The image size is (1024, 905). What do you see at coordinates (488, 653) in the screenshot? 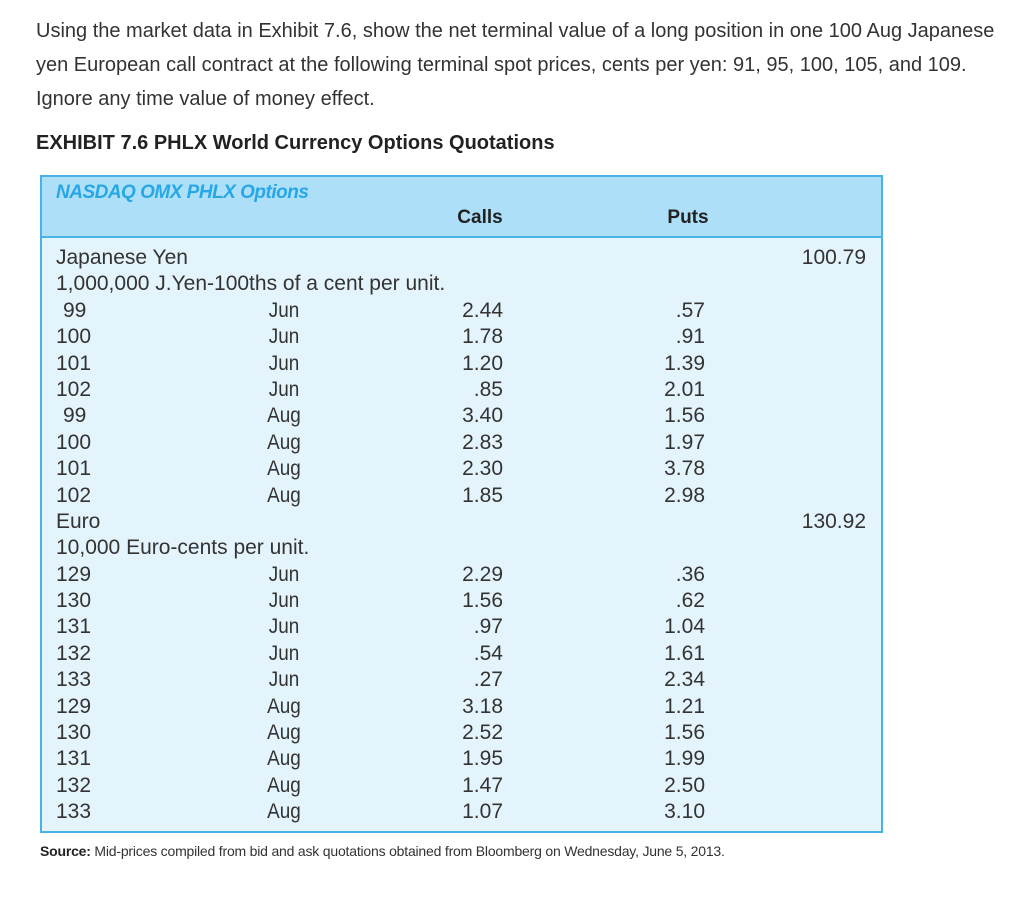
I see `call-price: .54` at bounding box center [488, 653].